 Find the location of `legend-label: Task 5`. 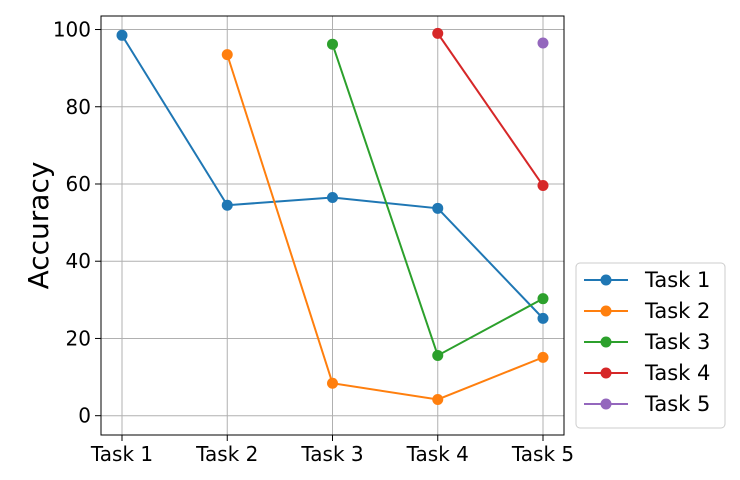

legend-label: Task 5 is located at coordinates (677, 404).